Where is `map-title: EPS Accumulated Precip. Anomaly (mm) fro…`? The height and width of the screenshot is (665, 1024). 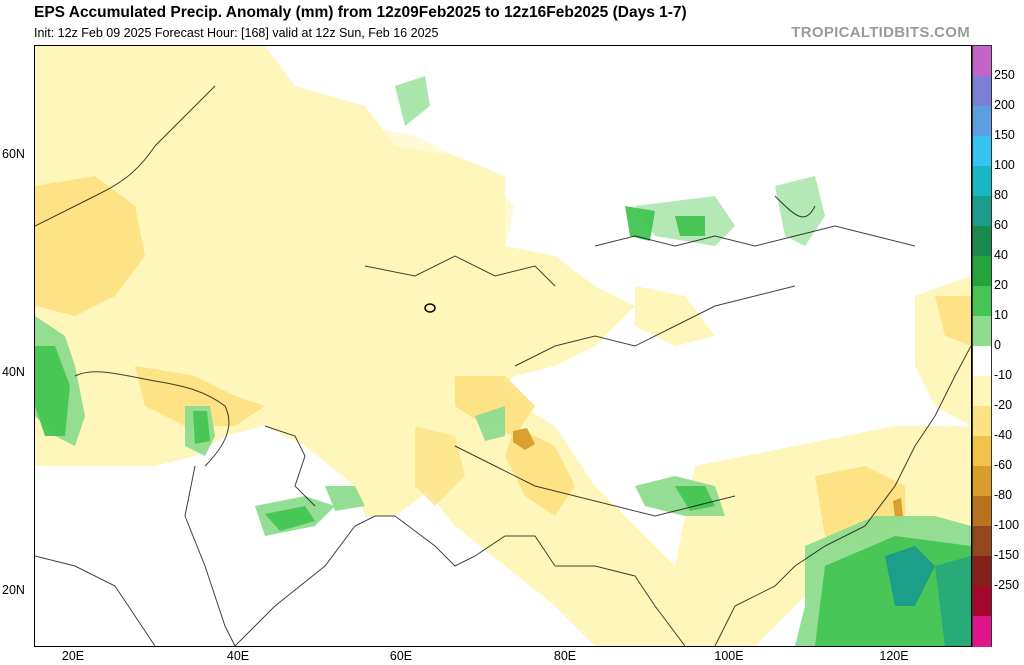 map-title: EPS Accumulated Precip. Anomaly (mm) fro… is located at coordinates (360, 12).